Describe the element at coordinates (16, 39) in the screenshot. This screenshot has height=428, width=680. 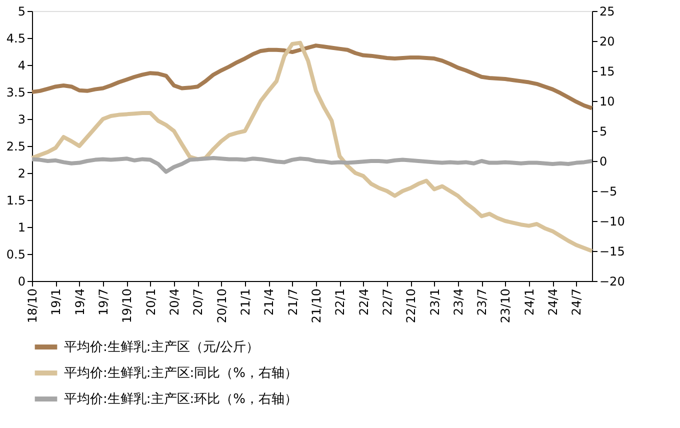
I see `y-tick-label: 4.5` at that location.